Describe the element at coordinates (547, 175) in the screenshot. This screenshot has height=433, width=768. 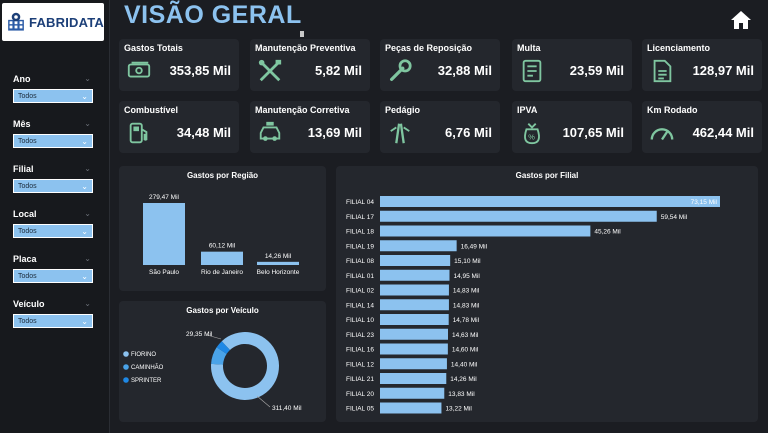
I see `branch-chart-title: Gastos por Filial` at that location.